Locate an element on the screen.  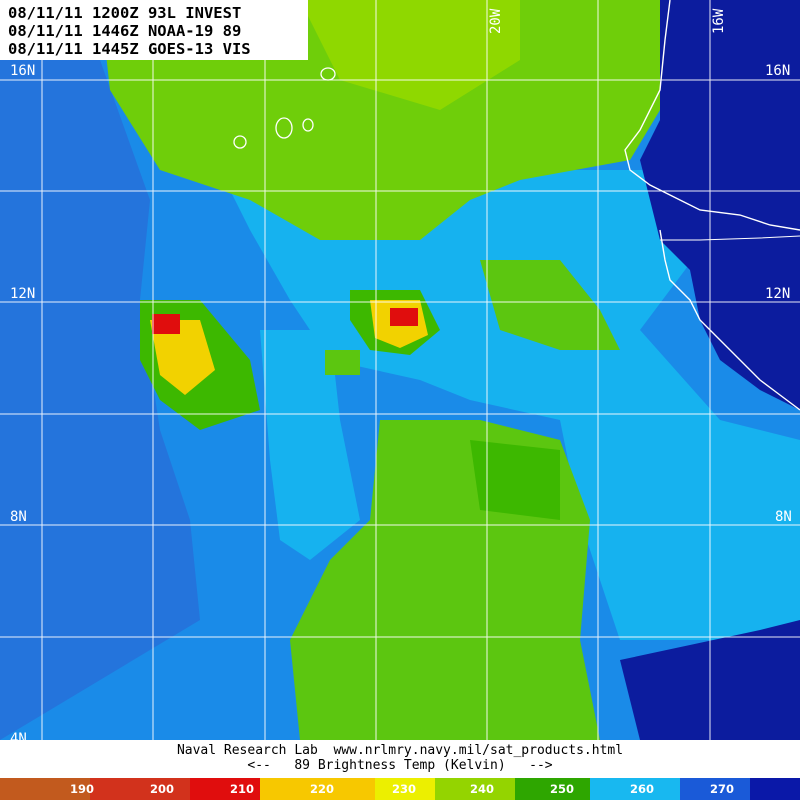
lat-label-16n-right: 16N is located at coordinates (778, 71).